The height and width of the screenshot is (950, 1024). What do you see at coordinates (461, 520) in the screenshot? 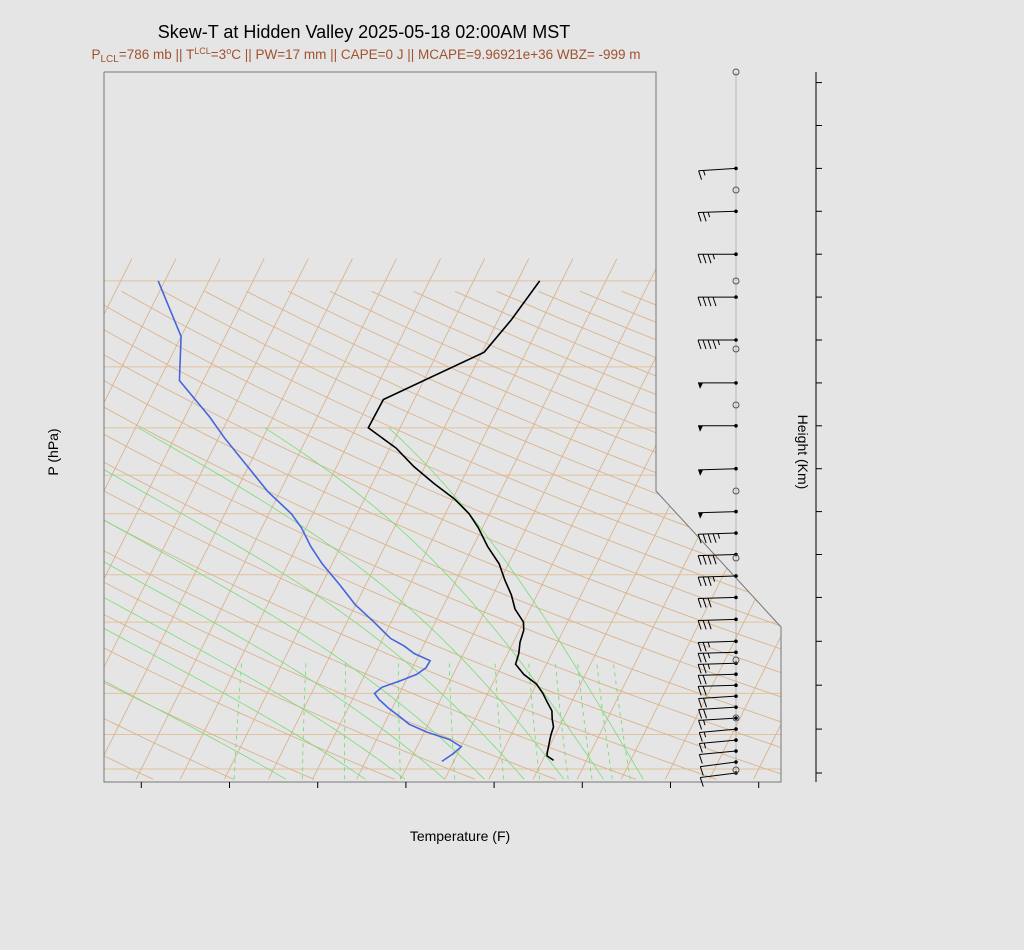
I see `temperature-profile-line` at bounding box center [461, 520].